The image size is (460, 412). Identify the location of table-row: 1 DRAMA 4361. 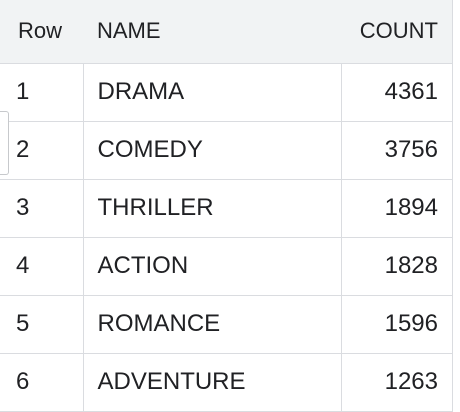
(226, 92).